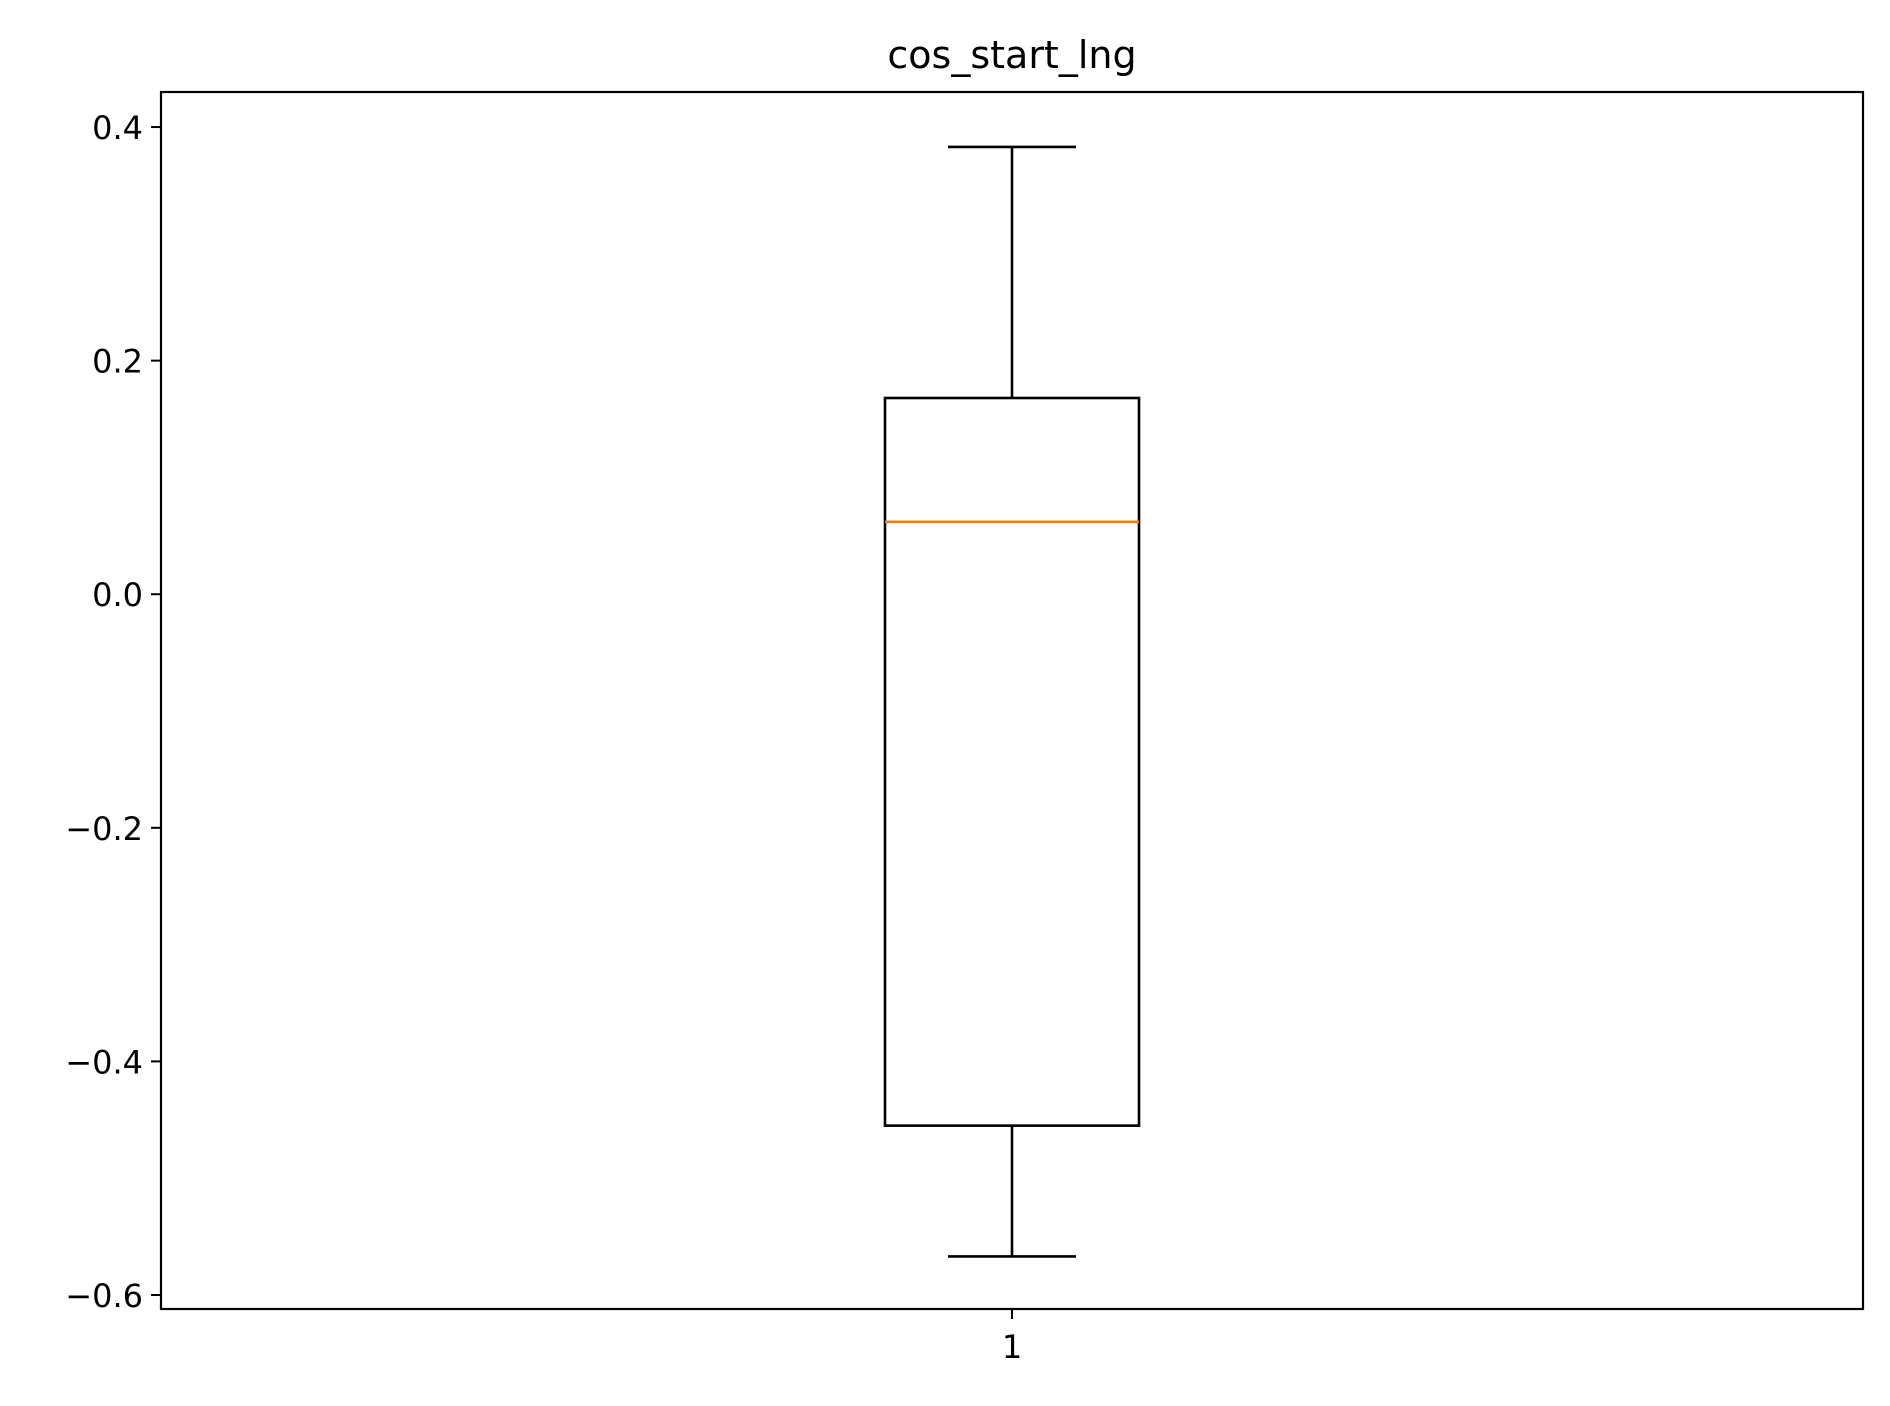  I want to click on y-tick-label: −0.2, so click(104, 829).